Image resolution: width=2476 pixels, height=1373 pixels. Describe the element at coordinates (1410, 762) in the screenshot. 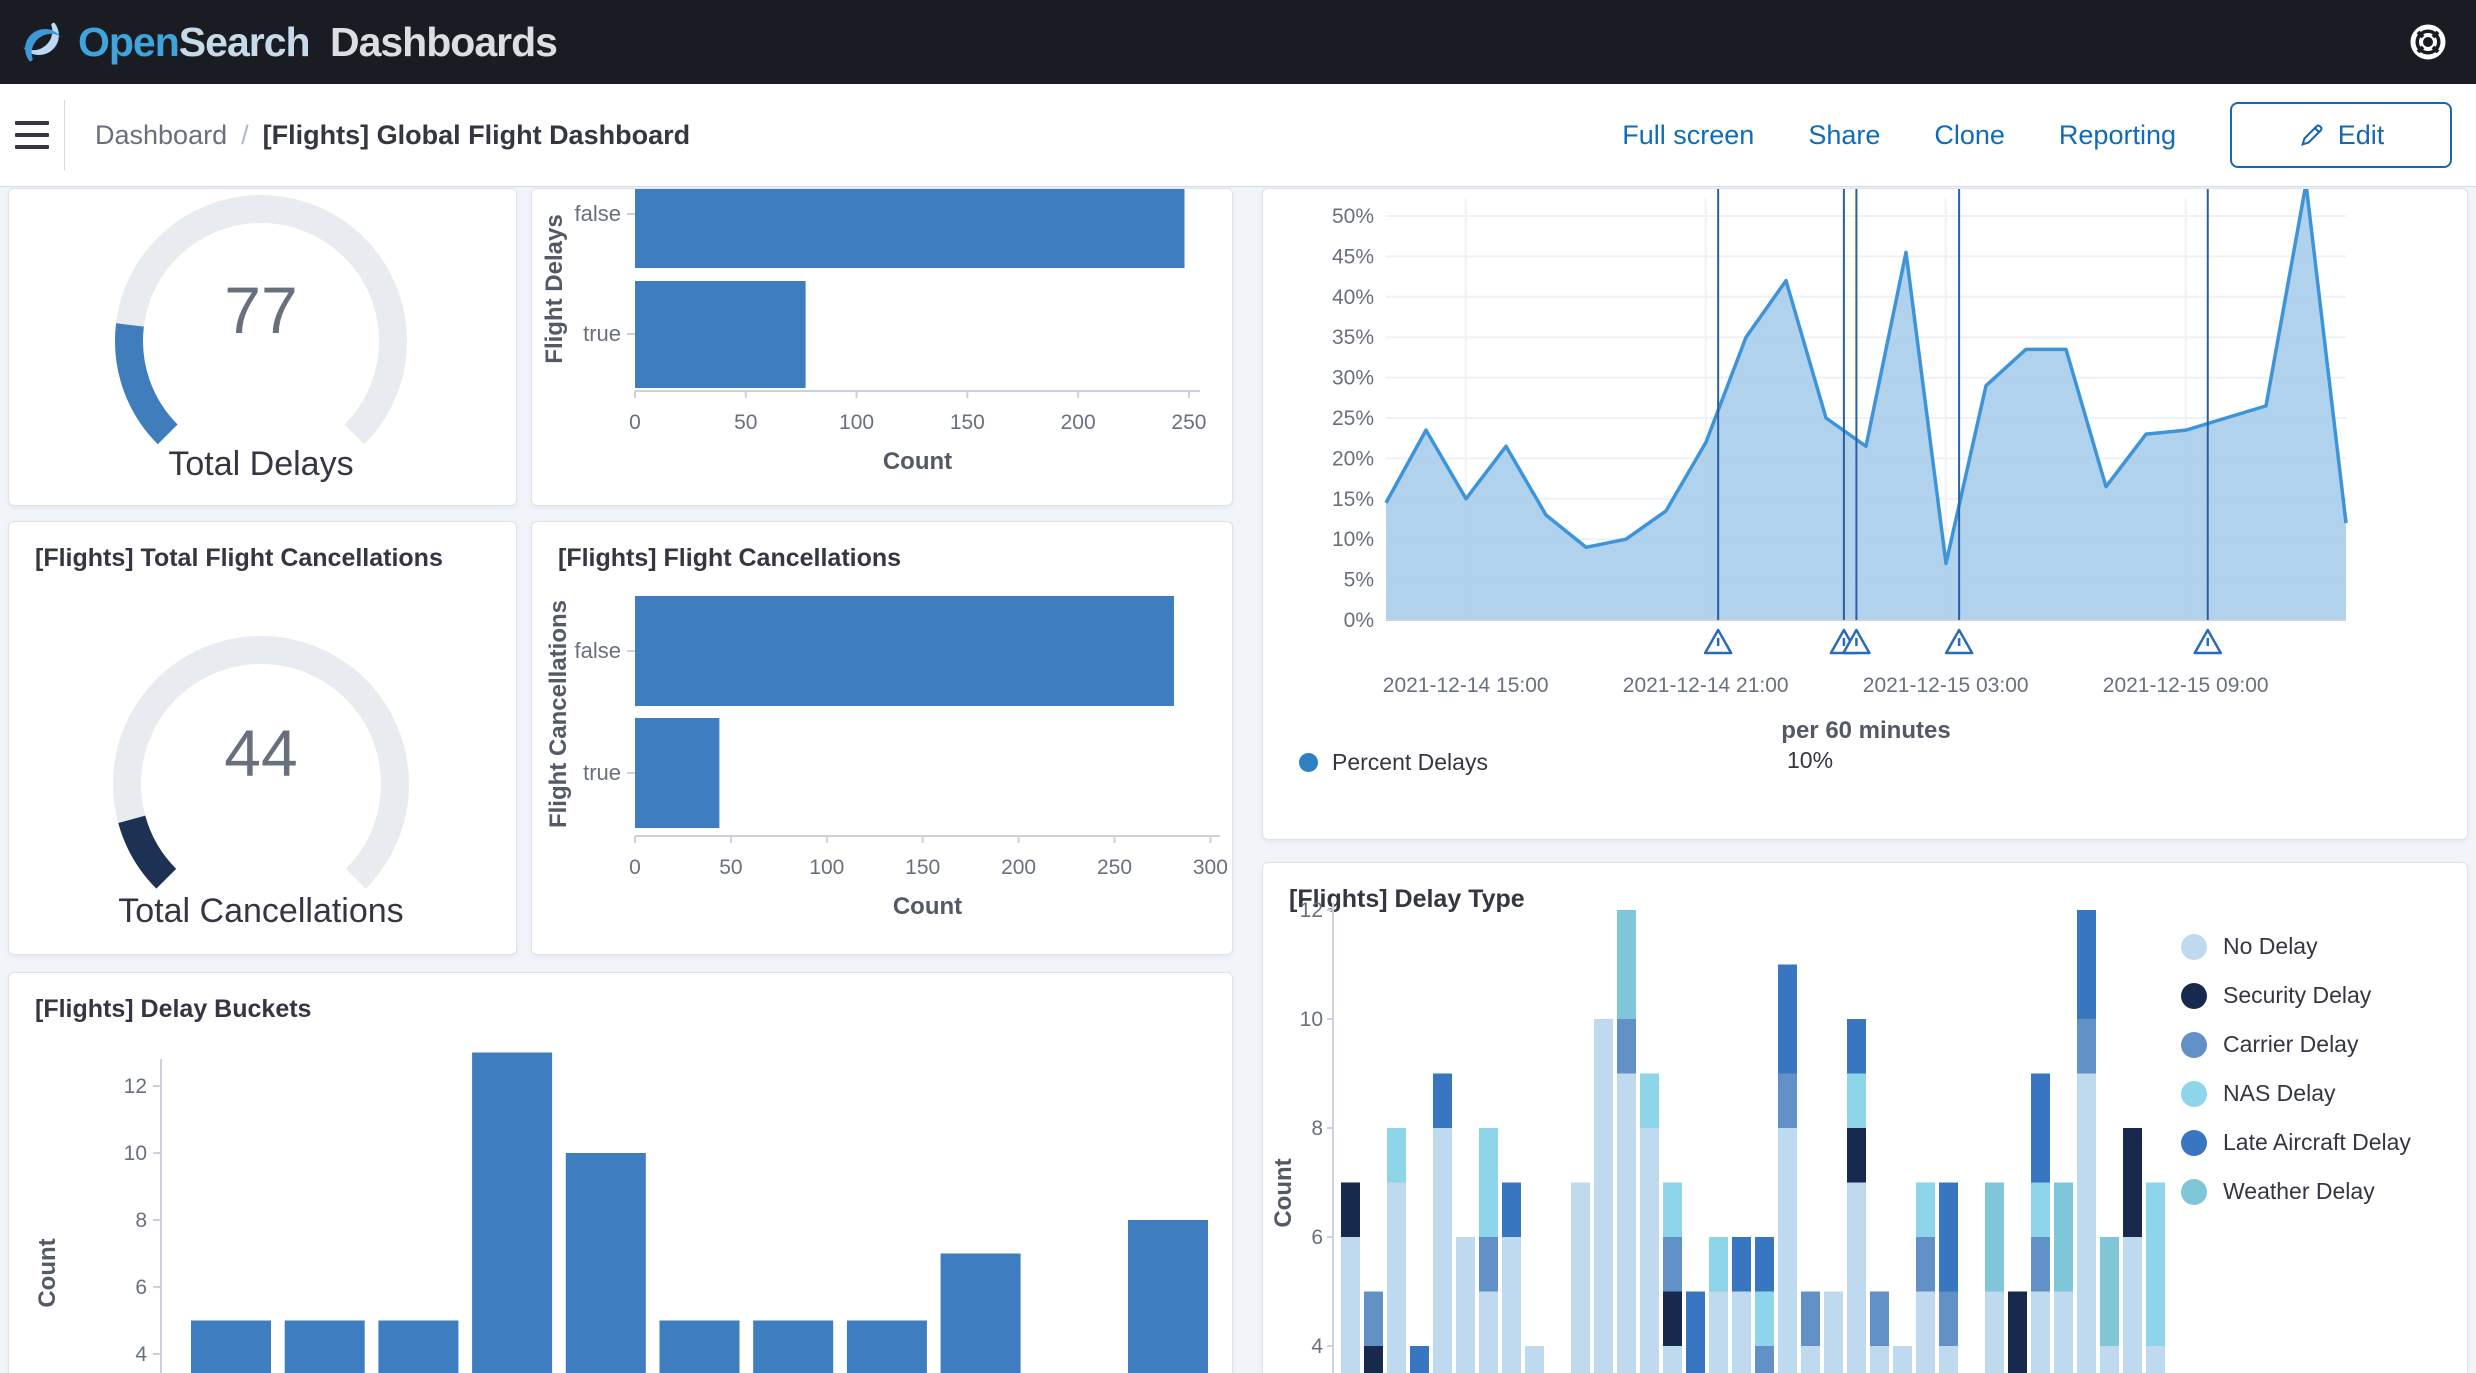

I see `percent-delays-legend-label: Percent Delays` at that location.